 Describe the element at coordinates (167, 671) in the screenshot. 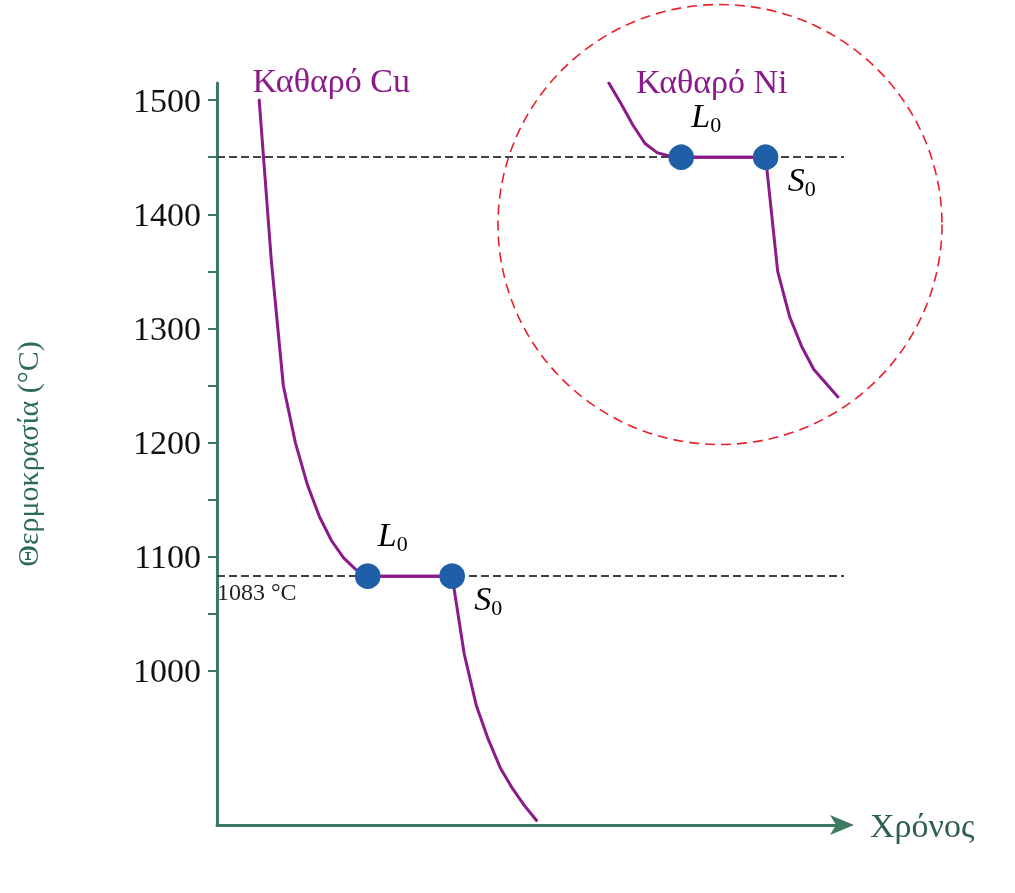

I see `y-tick-label: 1000` at that location.